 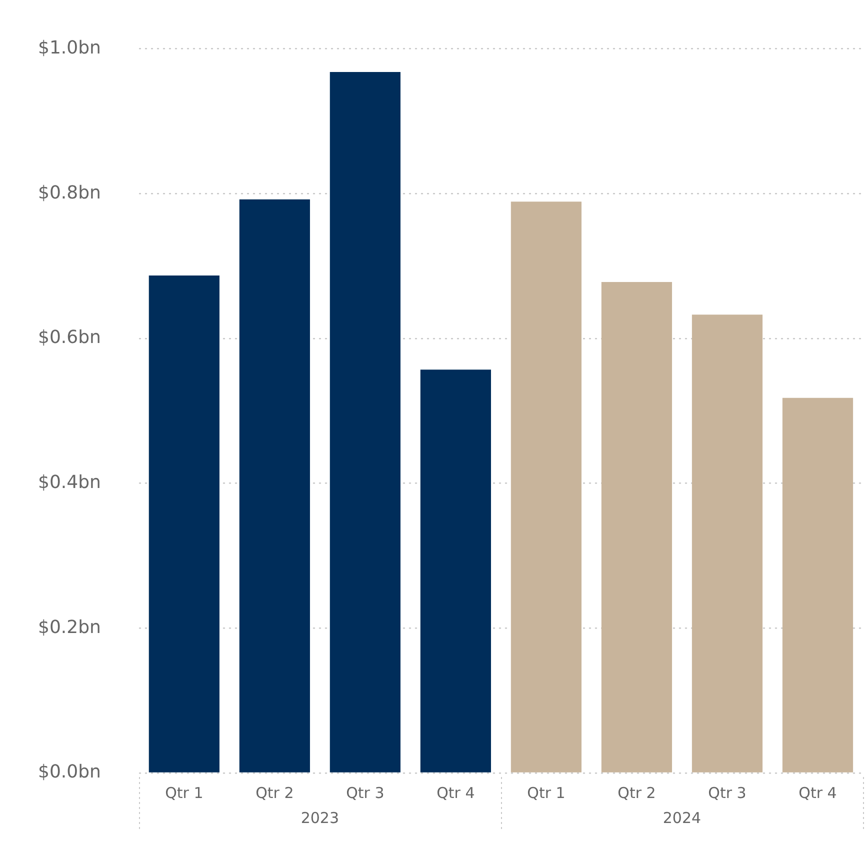 I want to click on text: 2024, so click(x=682, y=817).